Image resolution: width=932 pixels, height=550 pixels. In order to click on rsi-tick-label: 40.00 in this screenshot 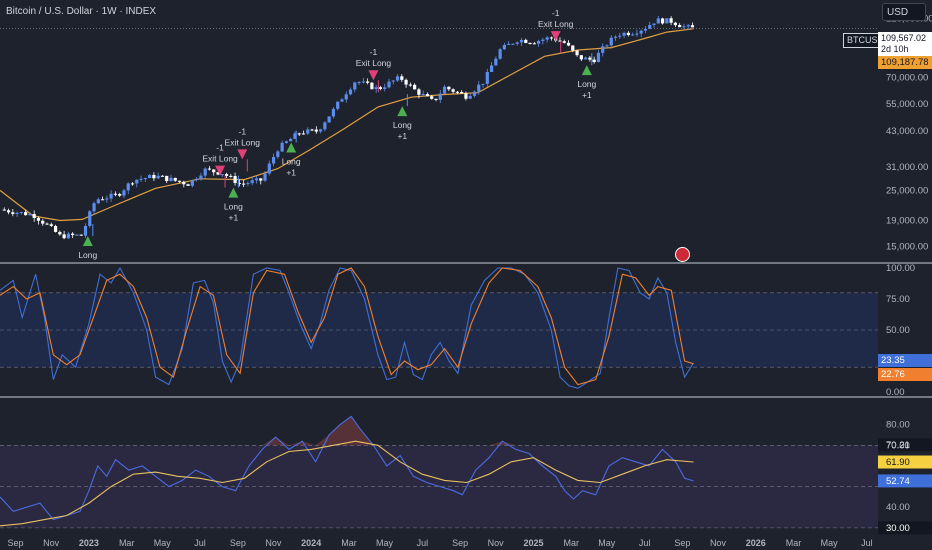, I will do `click(898, 507)`.